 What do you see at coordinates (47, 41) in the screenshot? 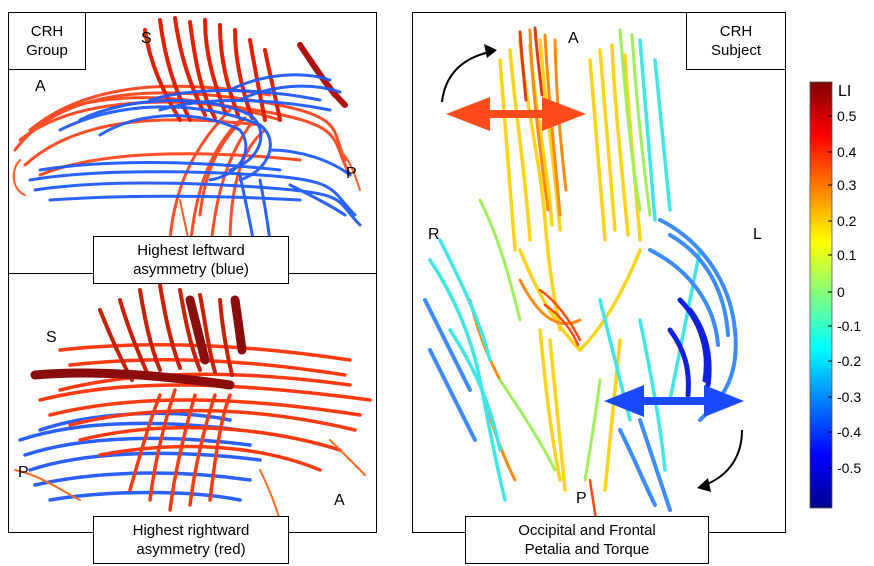
I see `crh-group-label: CRH Group` at bounding box center [47, 41].